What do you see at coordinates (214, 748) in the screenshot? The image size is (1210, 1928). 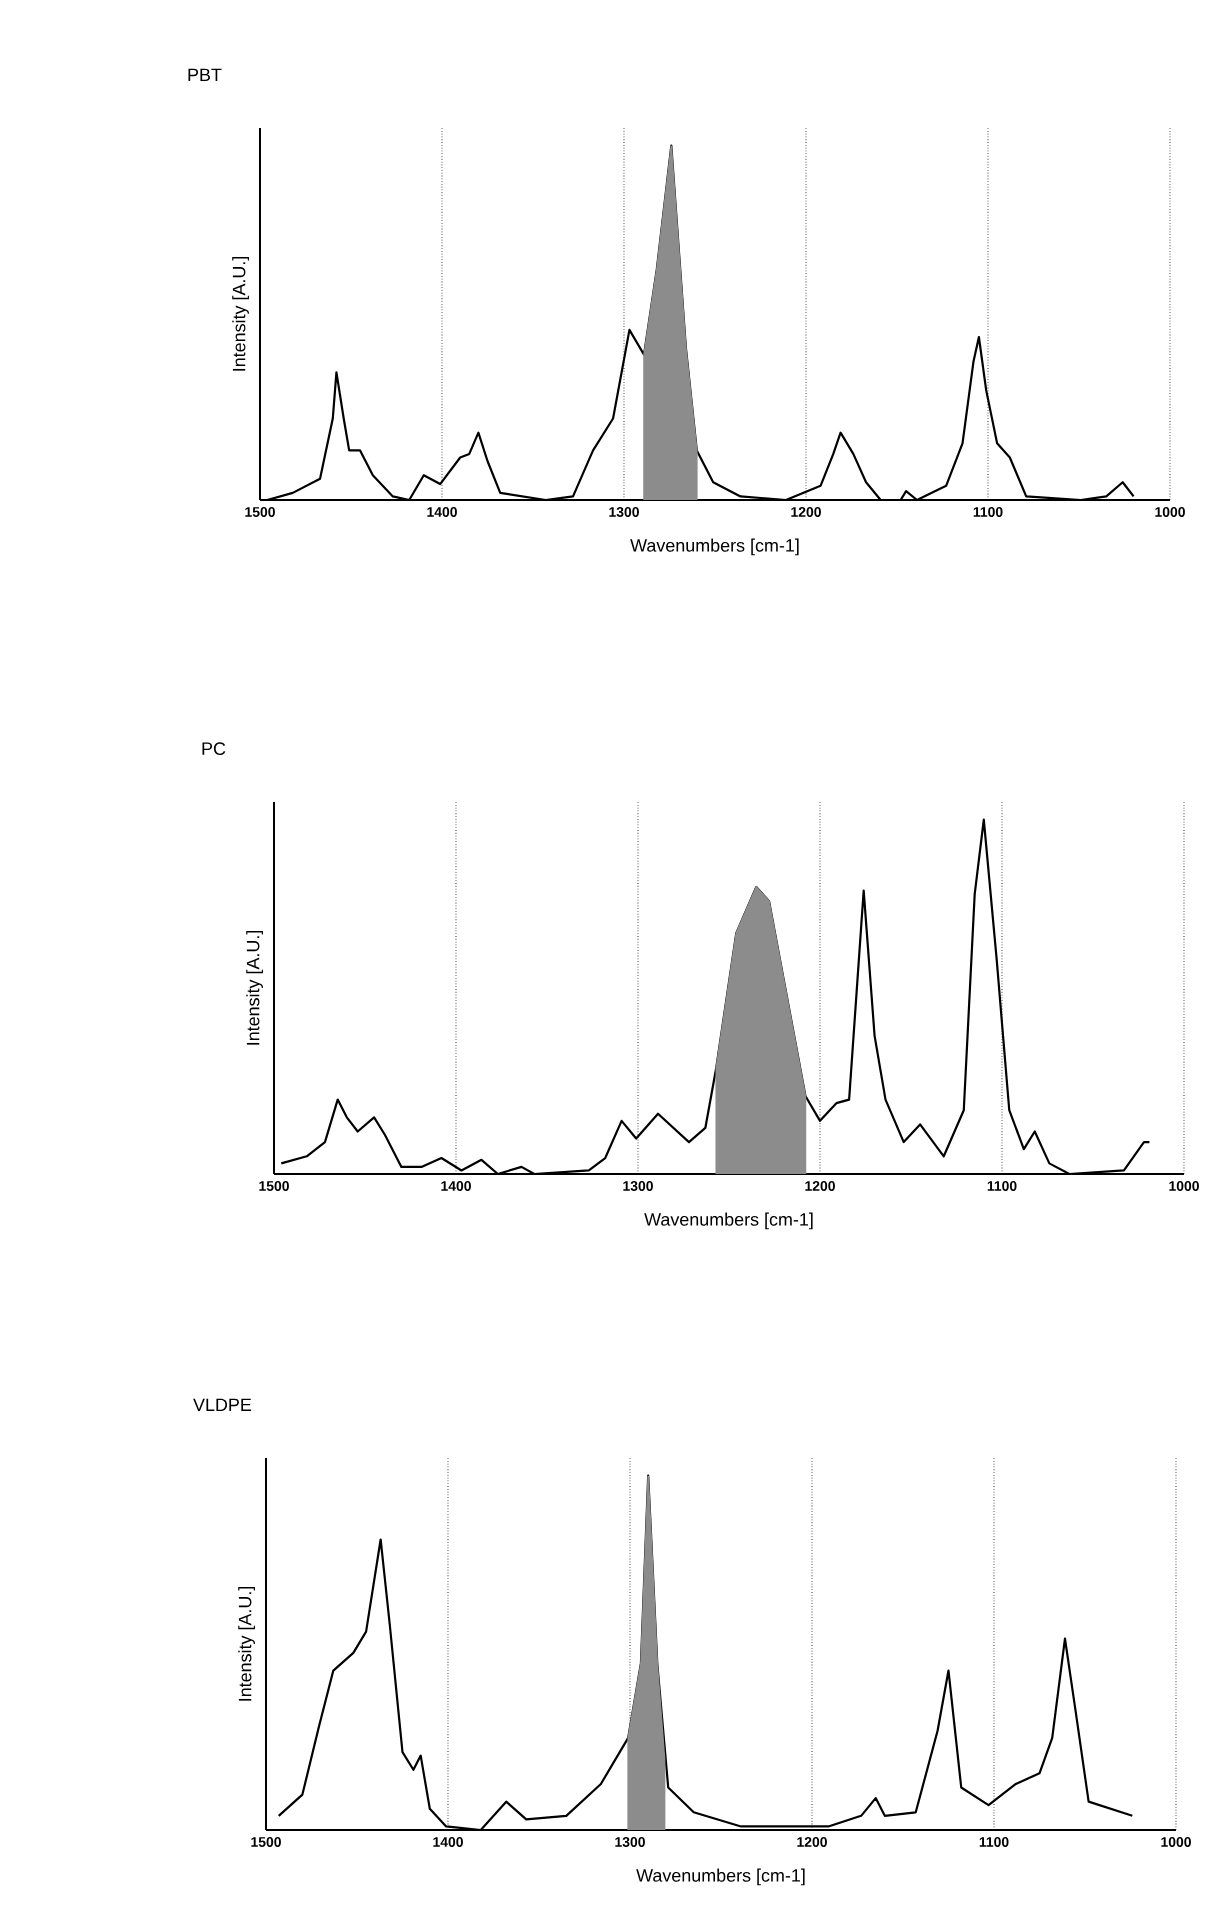 I see `chart-title: PC` at bounding box center [214, 748].